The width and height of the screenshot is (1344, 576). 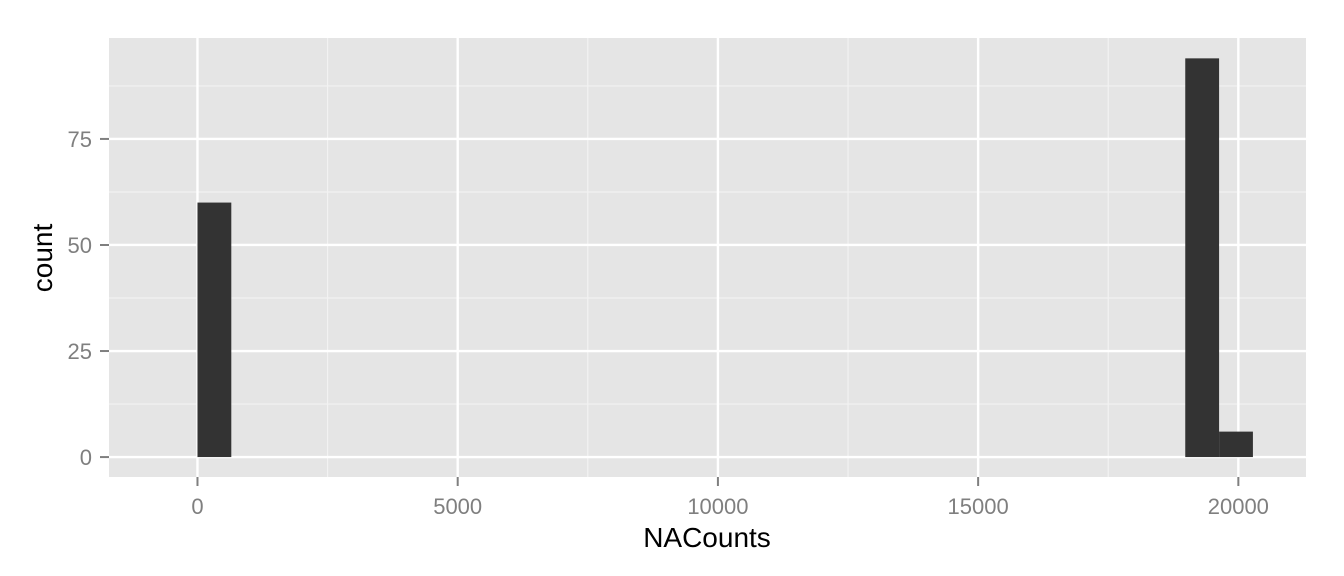 What do you see at coordinates (88, 298) in the screenshot?
I see `y-axis: 0 25 50 75` at bounding box center [88, 298].